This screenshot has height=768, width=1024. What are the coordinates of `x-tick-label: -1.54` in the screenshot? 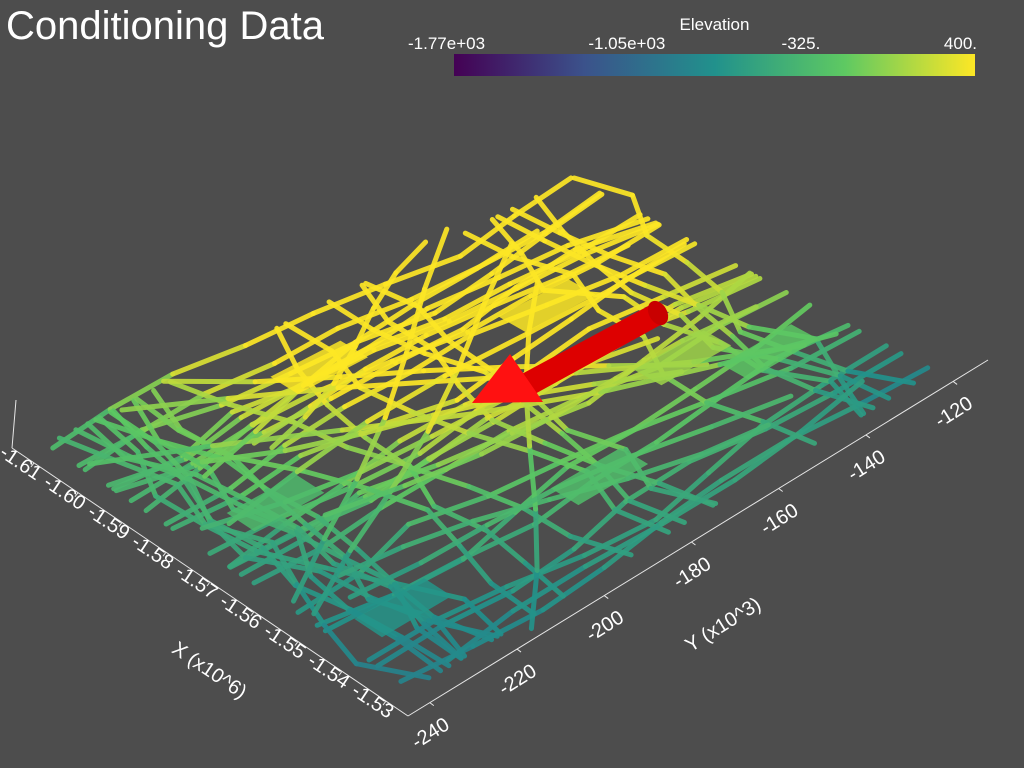 It's located at (328, 672).